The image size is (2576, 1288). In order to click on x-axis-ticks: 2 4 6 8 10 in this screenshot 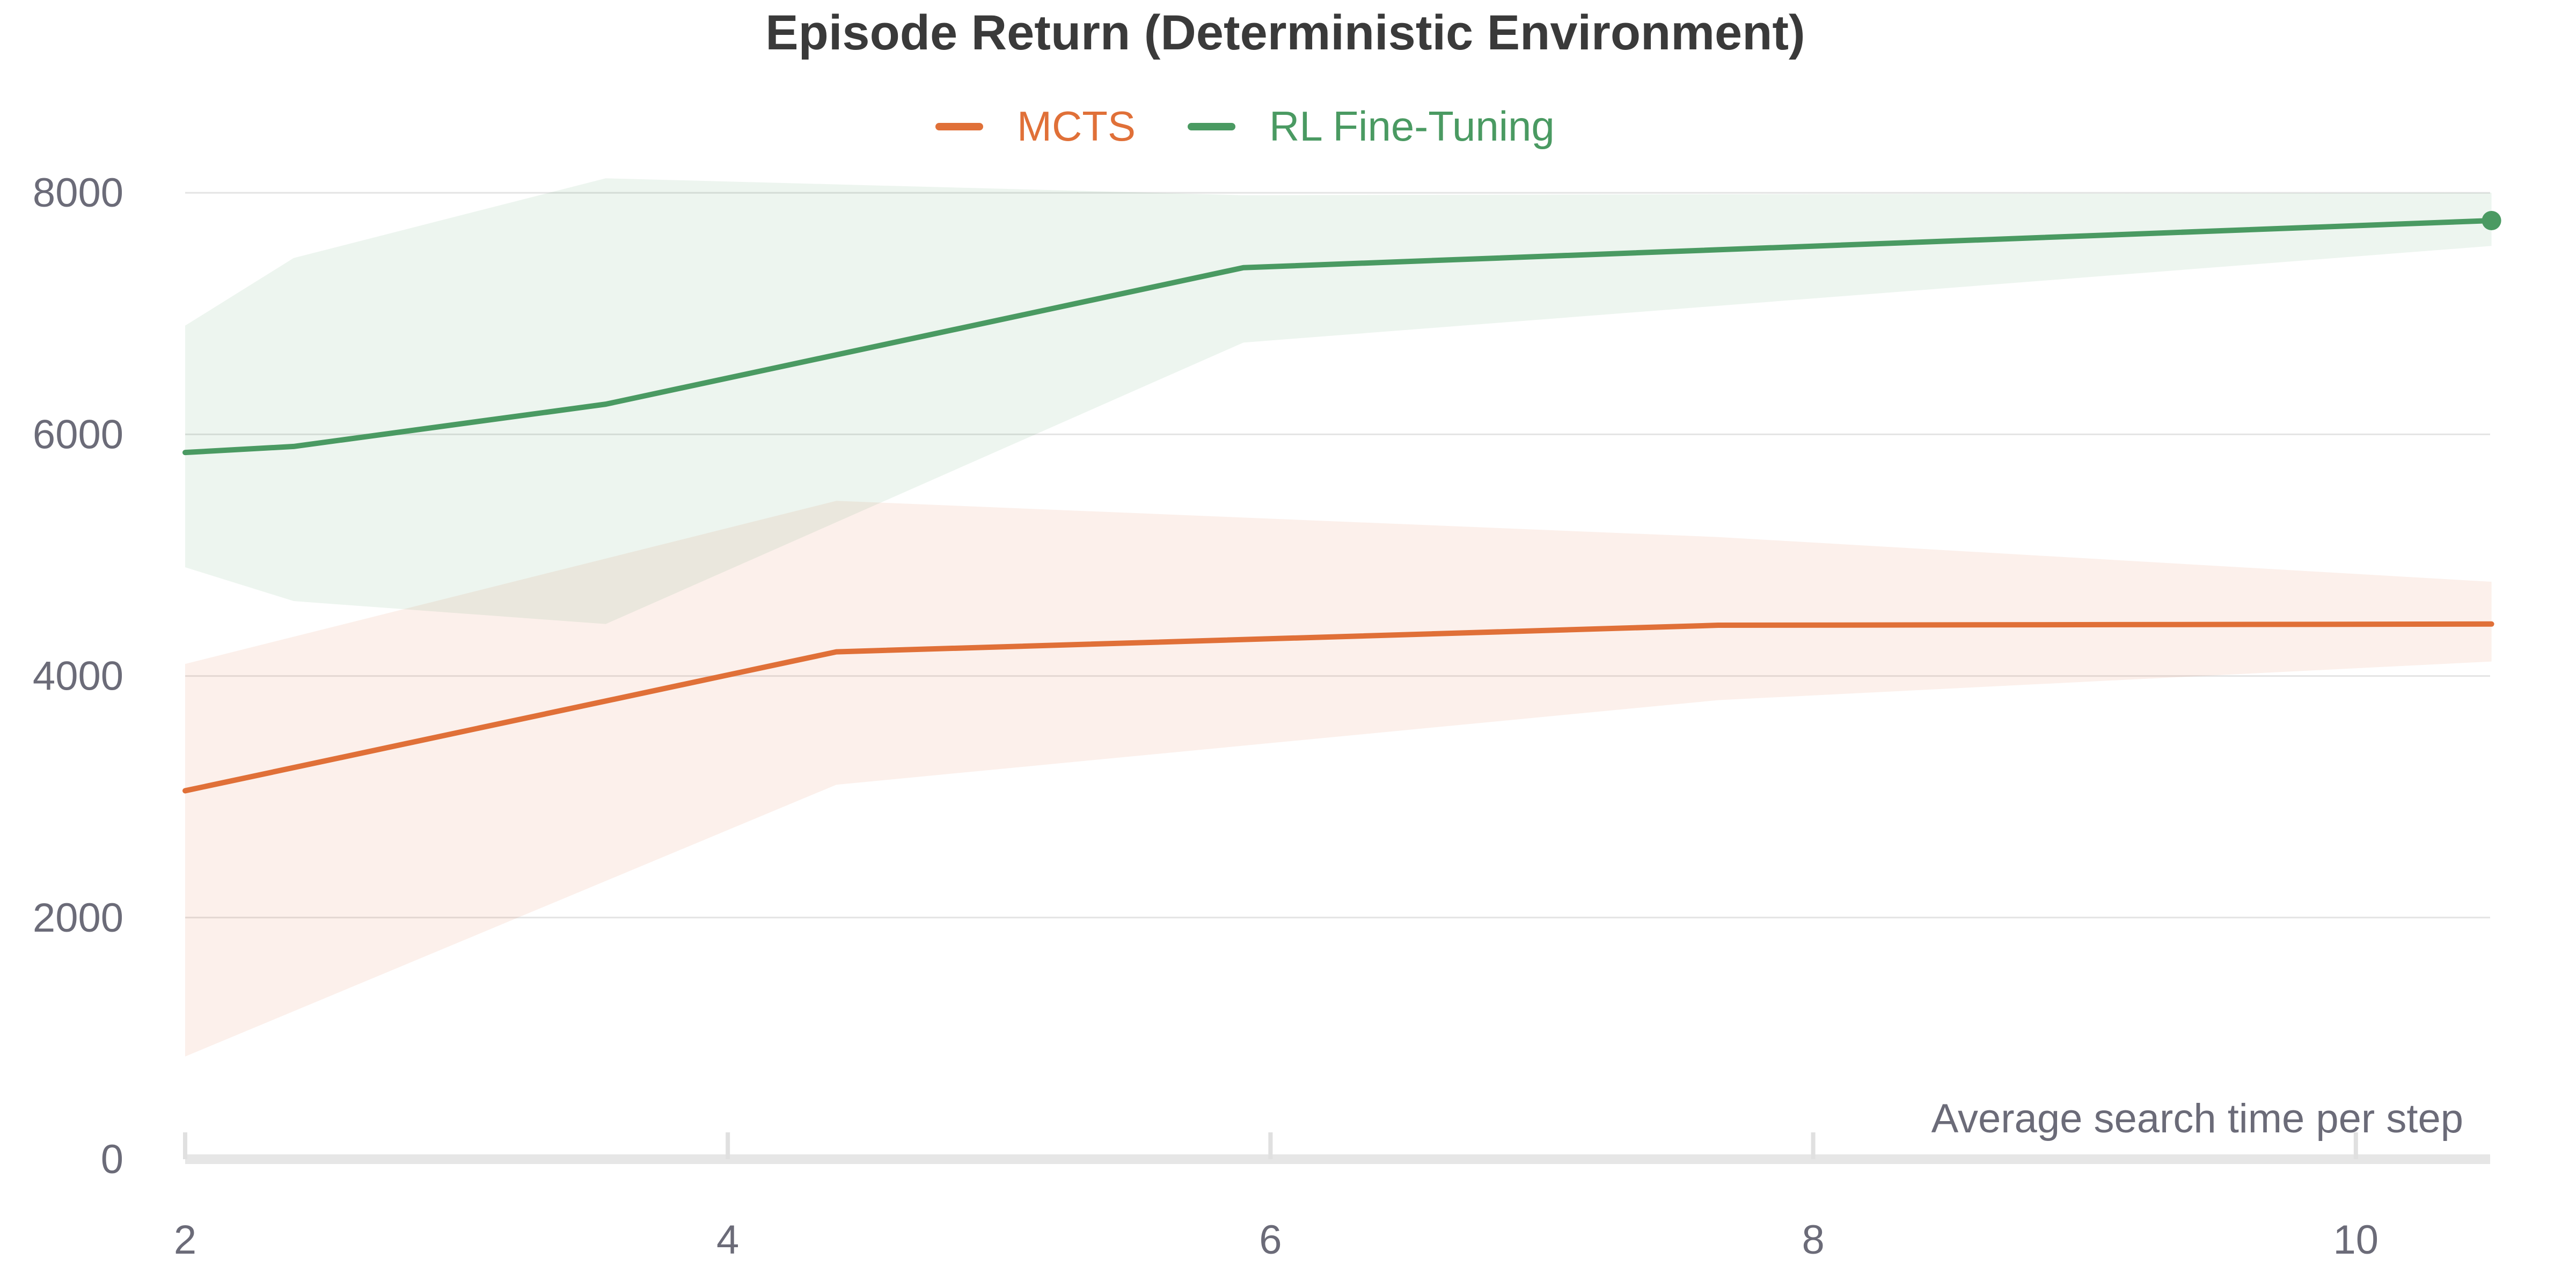, I will do `click(1276, 1197)`.